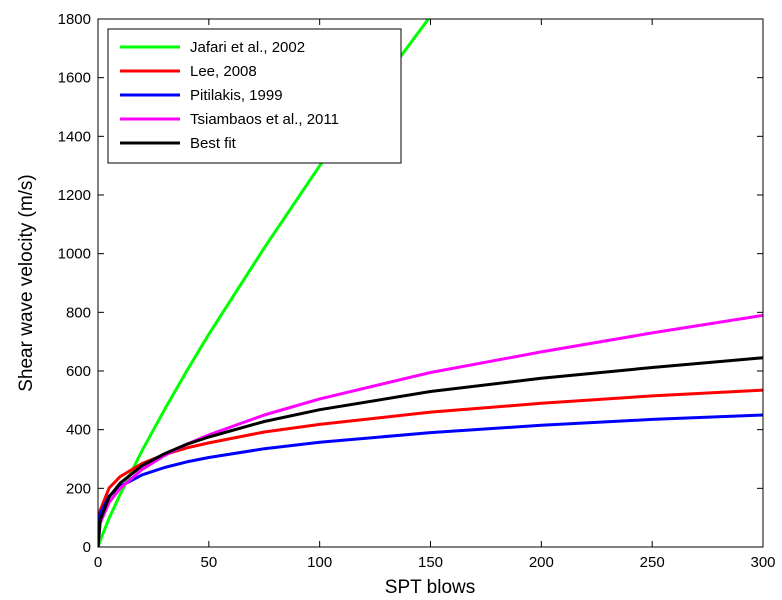 Image resolution: width=782 pixels, height=600 pixels. What do you see at coordinates (430, 562) in the screenshot?
I see `x-tick-label: 150` at bounding box center [430, 562].